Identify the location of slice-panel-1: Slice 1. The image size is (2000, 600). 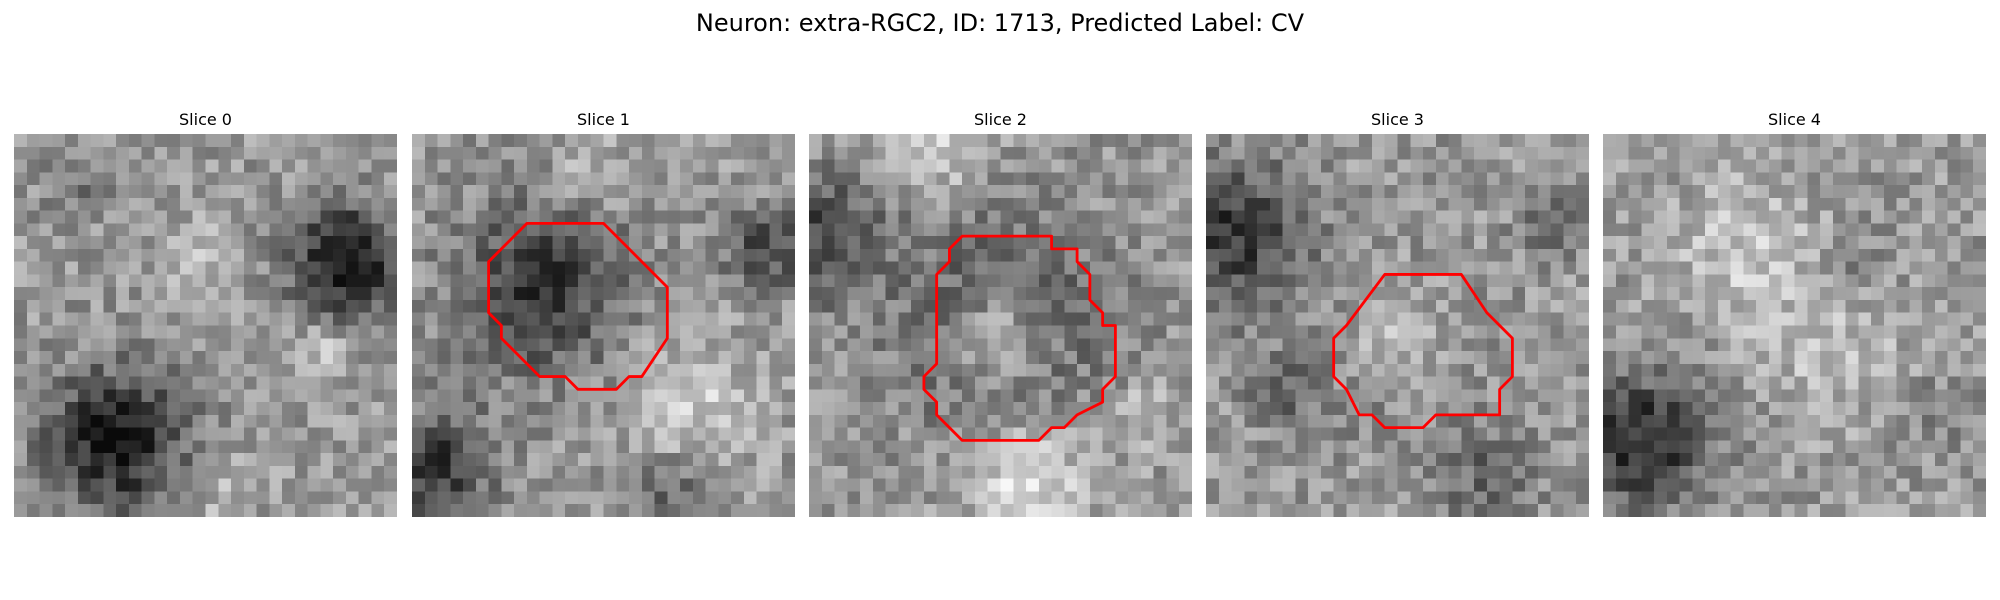
(603, 313).